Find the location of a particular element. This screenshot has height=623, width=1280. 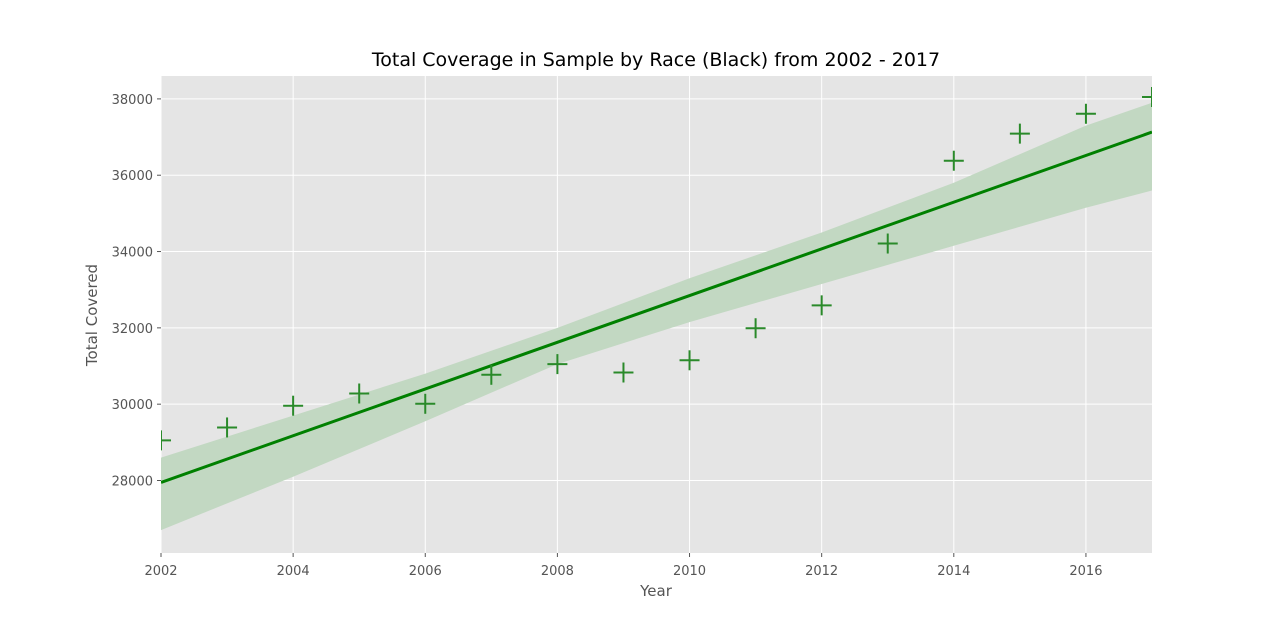

y-tick-label: 34000 is located at coordinates (132, 253).